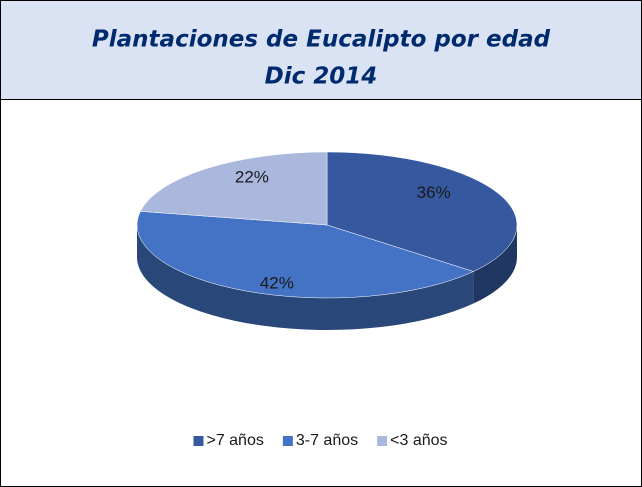 The height and width of the screenshot is (487, 642). What do you see at coordinates (277, 282) in the screenshot?
I see `data-label: 42%` at bounding box center [277, 282].